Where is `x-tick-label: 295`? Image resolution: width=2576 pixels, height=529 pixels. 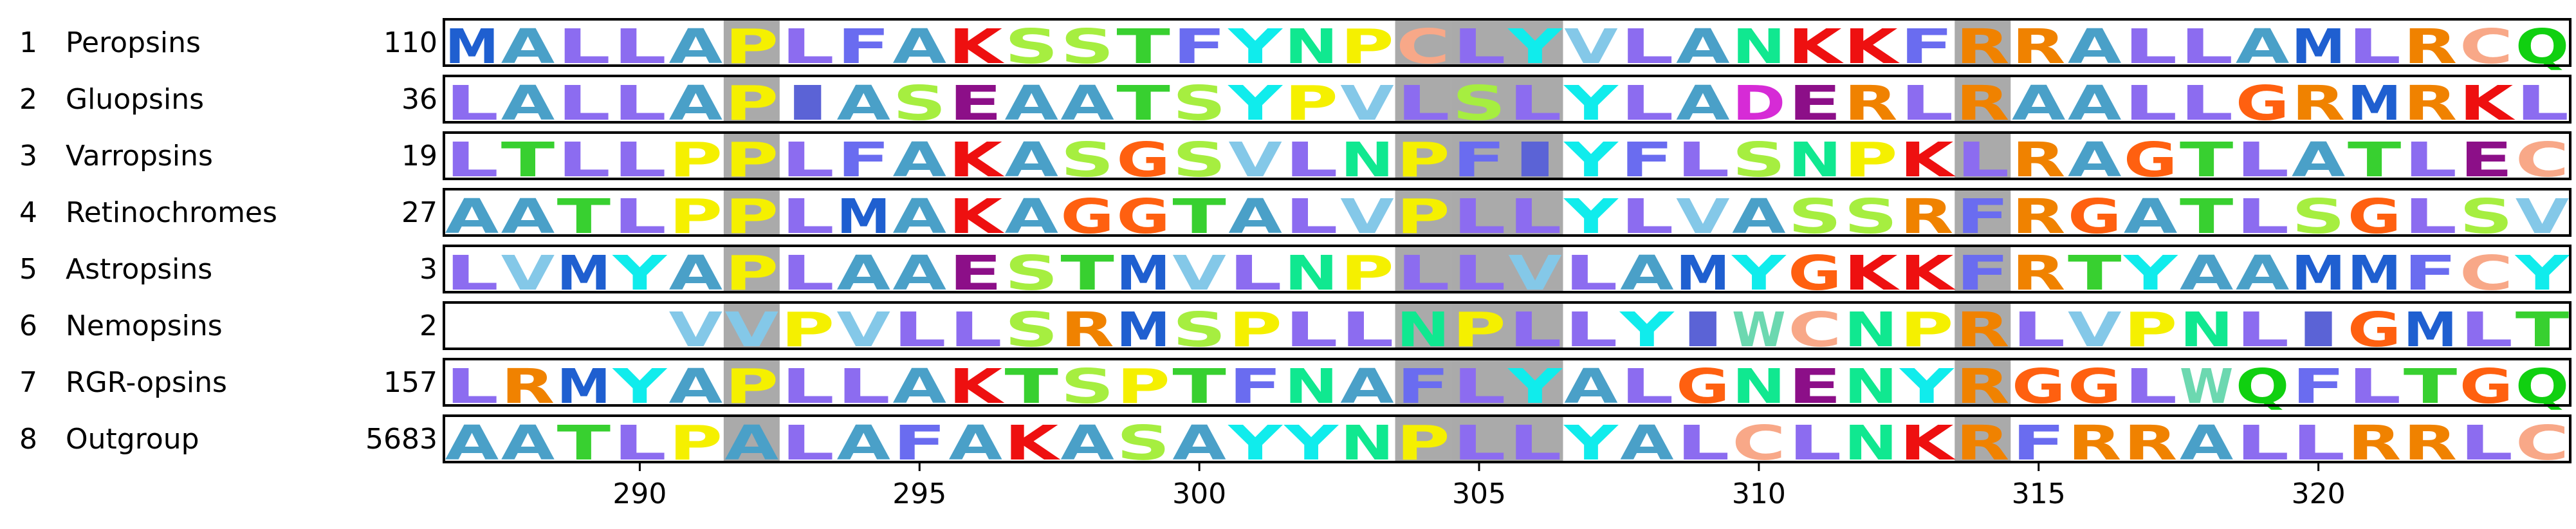
x-tick-label: 295 is located at coordinates (919, 494).